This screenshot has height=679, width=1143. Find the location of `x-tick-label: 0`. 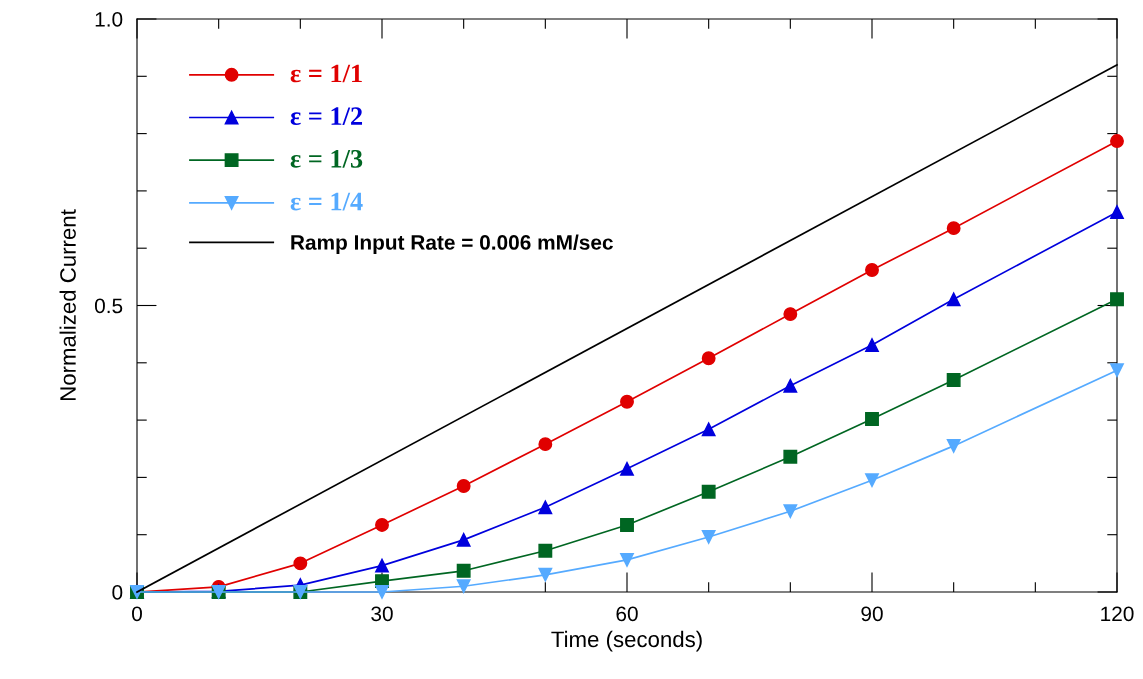

x-tick-label: 0 is located at coordinates (137, 614).